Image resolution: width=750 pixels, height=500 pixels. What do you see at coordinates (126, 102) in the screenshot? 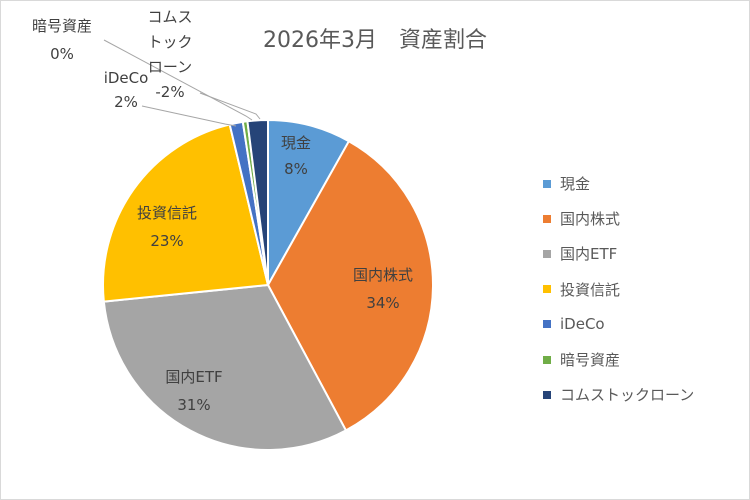
I see `percent-label-ideco: 2%` at bounding box center [126, 102].